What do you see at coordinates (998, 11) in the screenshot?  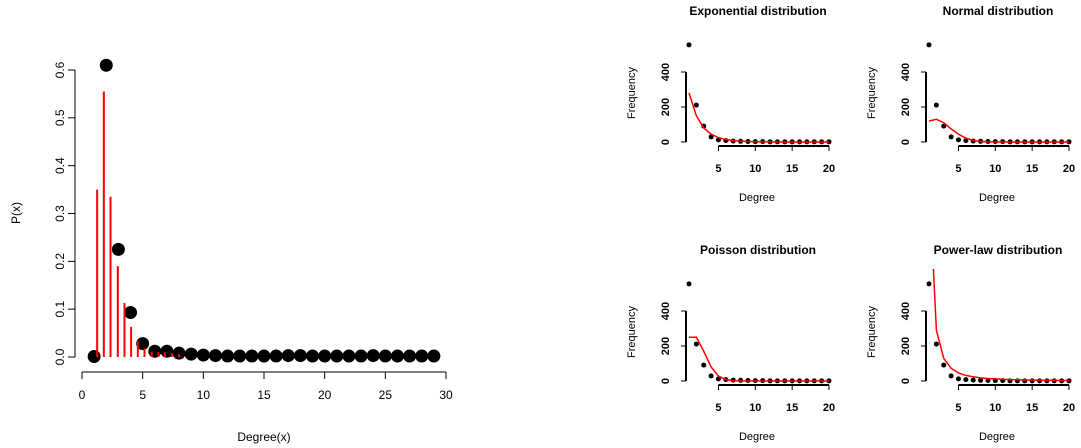 I see `chart-title: Normal distribution` at bounding box center [998, 11].